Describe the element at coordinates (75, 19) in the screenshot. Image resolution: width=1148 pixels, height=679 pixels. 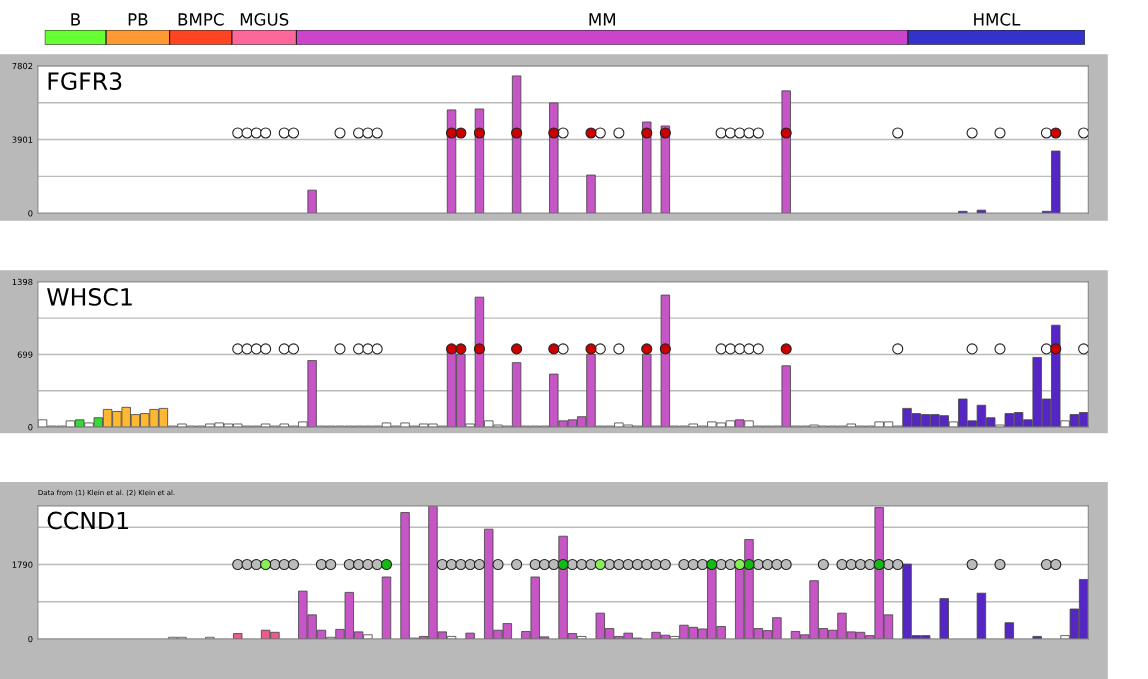
I see `series-label: B` at that location.